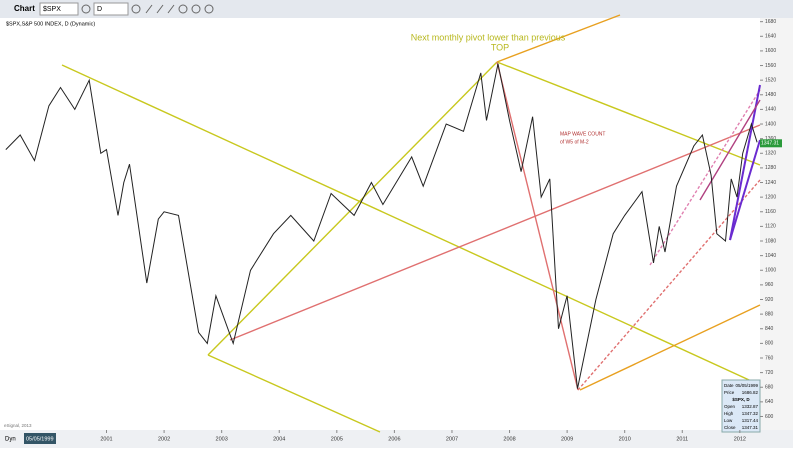 The width and height of the screenshot is (793, 453). What do you see at coordinates (10, 440) in the screenshot?
I see `mode: Dyn` at bounding box center [10, 440].